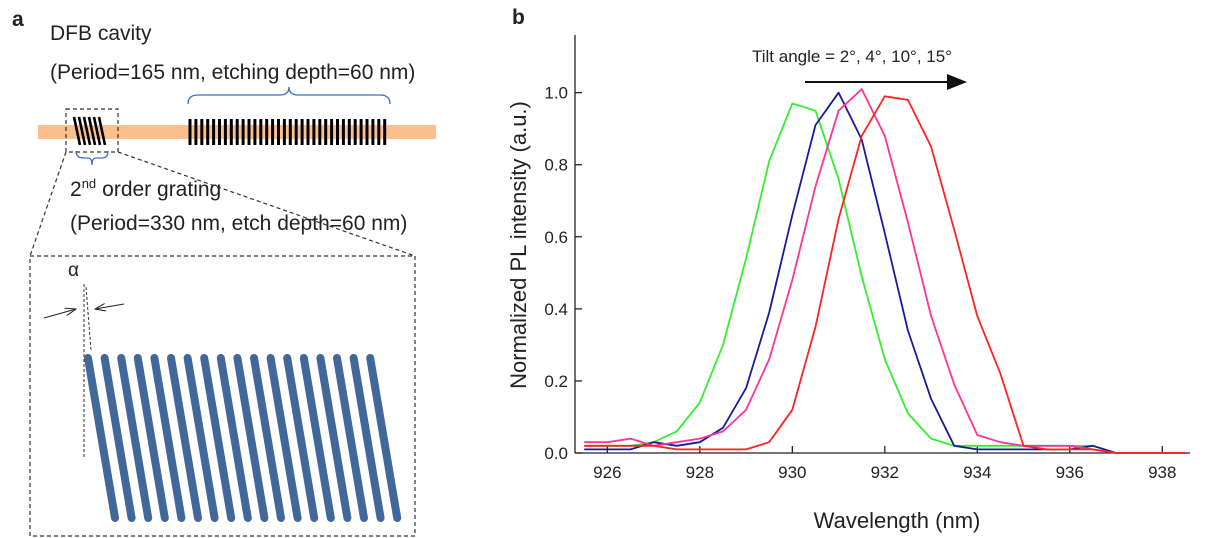 Image resolution: width=1219 pixels, height=538 pixels. I want to click on x-tick-label: 928, so click(700, 472).